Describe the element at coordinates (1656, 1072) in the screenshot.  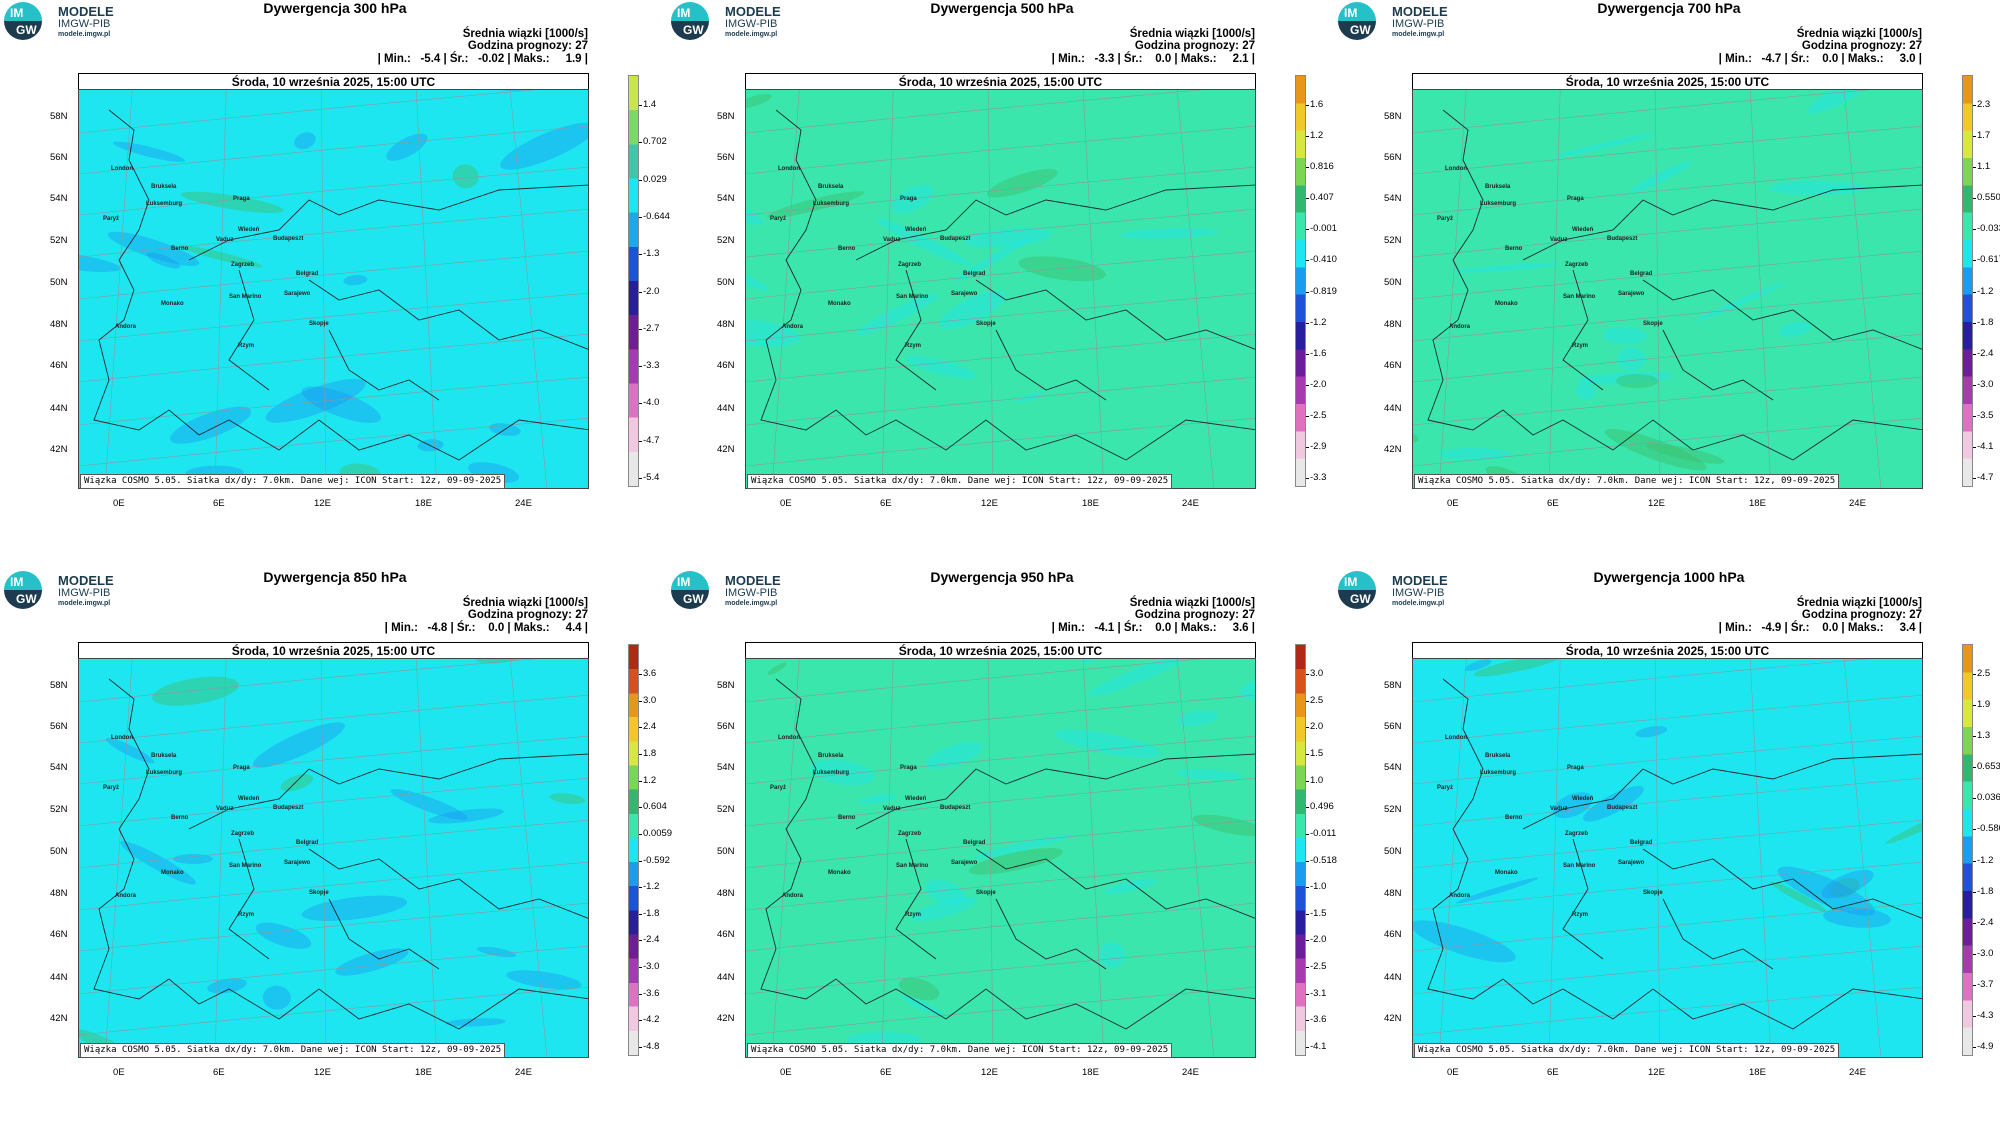
I see `longitude-label: 12E` at that location.